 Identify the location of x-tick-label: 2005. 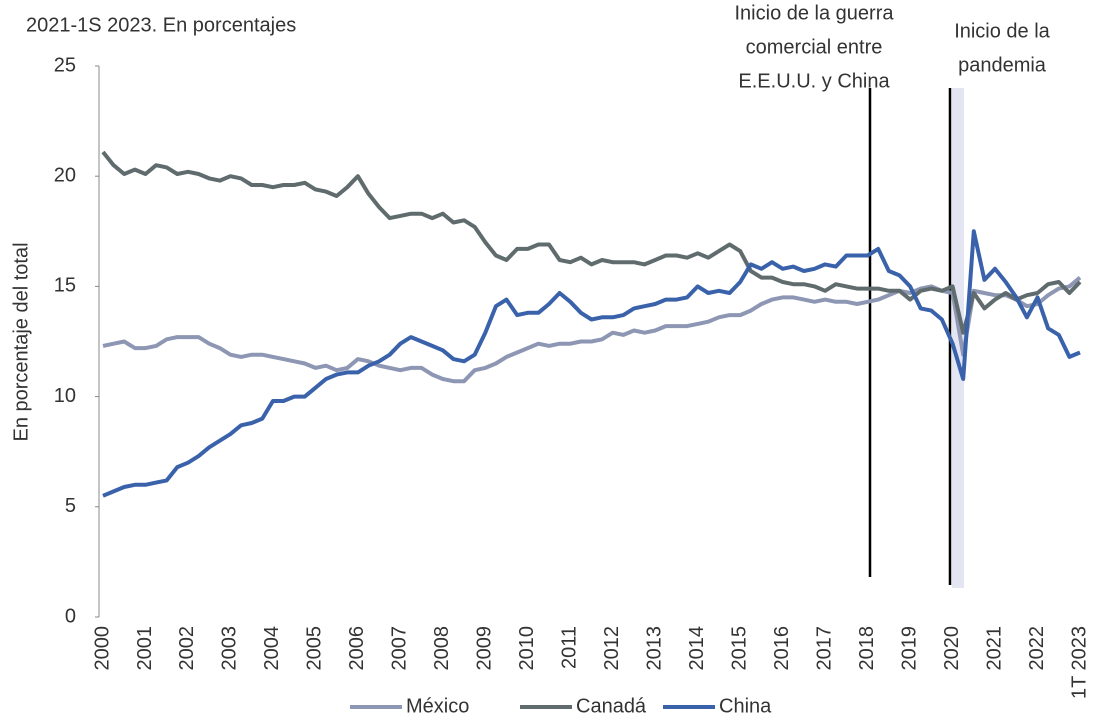
(315, 648).